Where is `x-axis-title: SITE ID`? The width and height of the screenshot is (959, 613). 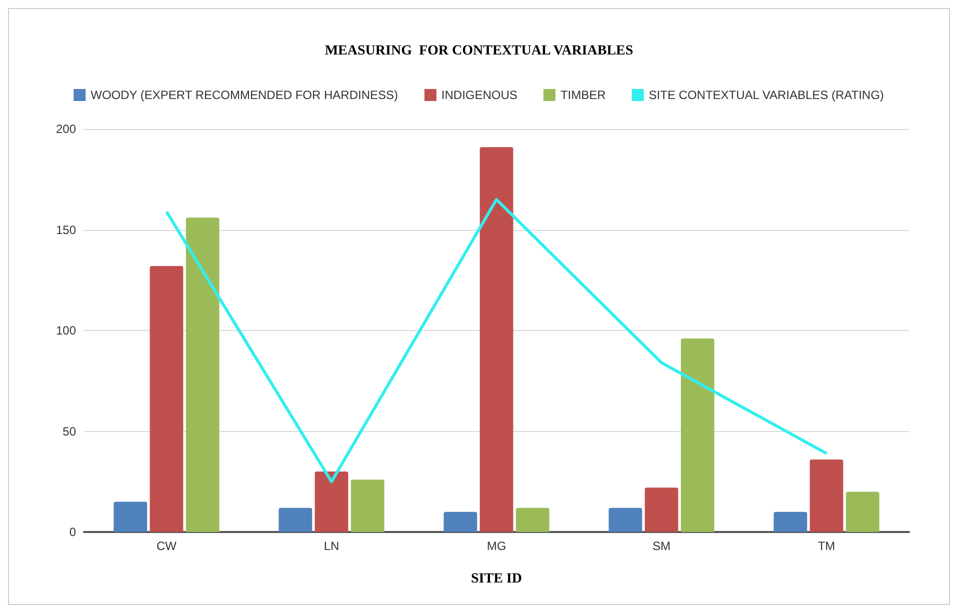 x-axis-title: SITE ID is located at coordinates (496, 579).